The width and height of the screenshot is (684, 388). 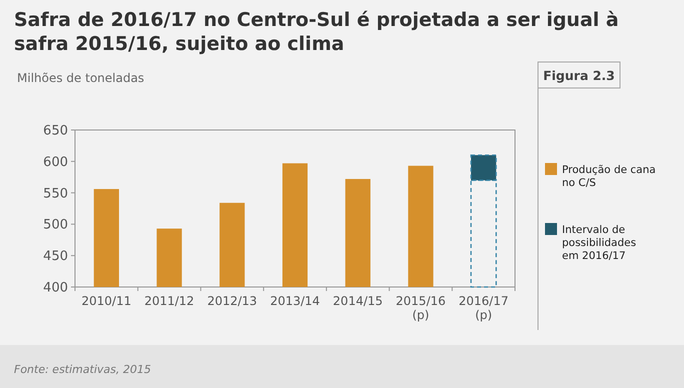 What do you see at coordinates (609, 176) in the screenshot?
I see `legend-label: Produção de cana no C/S` at bounding box center [609, 176].